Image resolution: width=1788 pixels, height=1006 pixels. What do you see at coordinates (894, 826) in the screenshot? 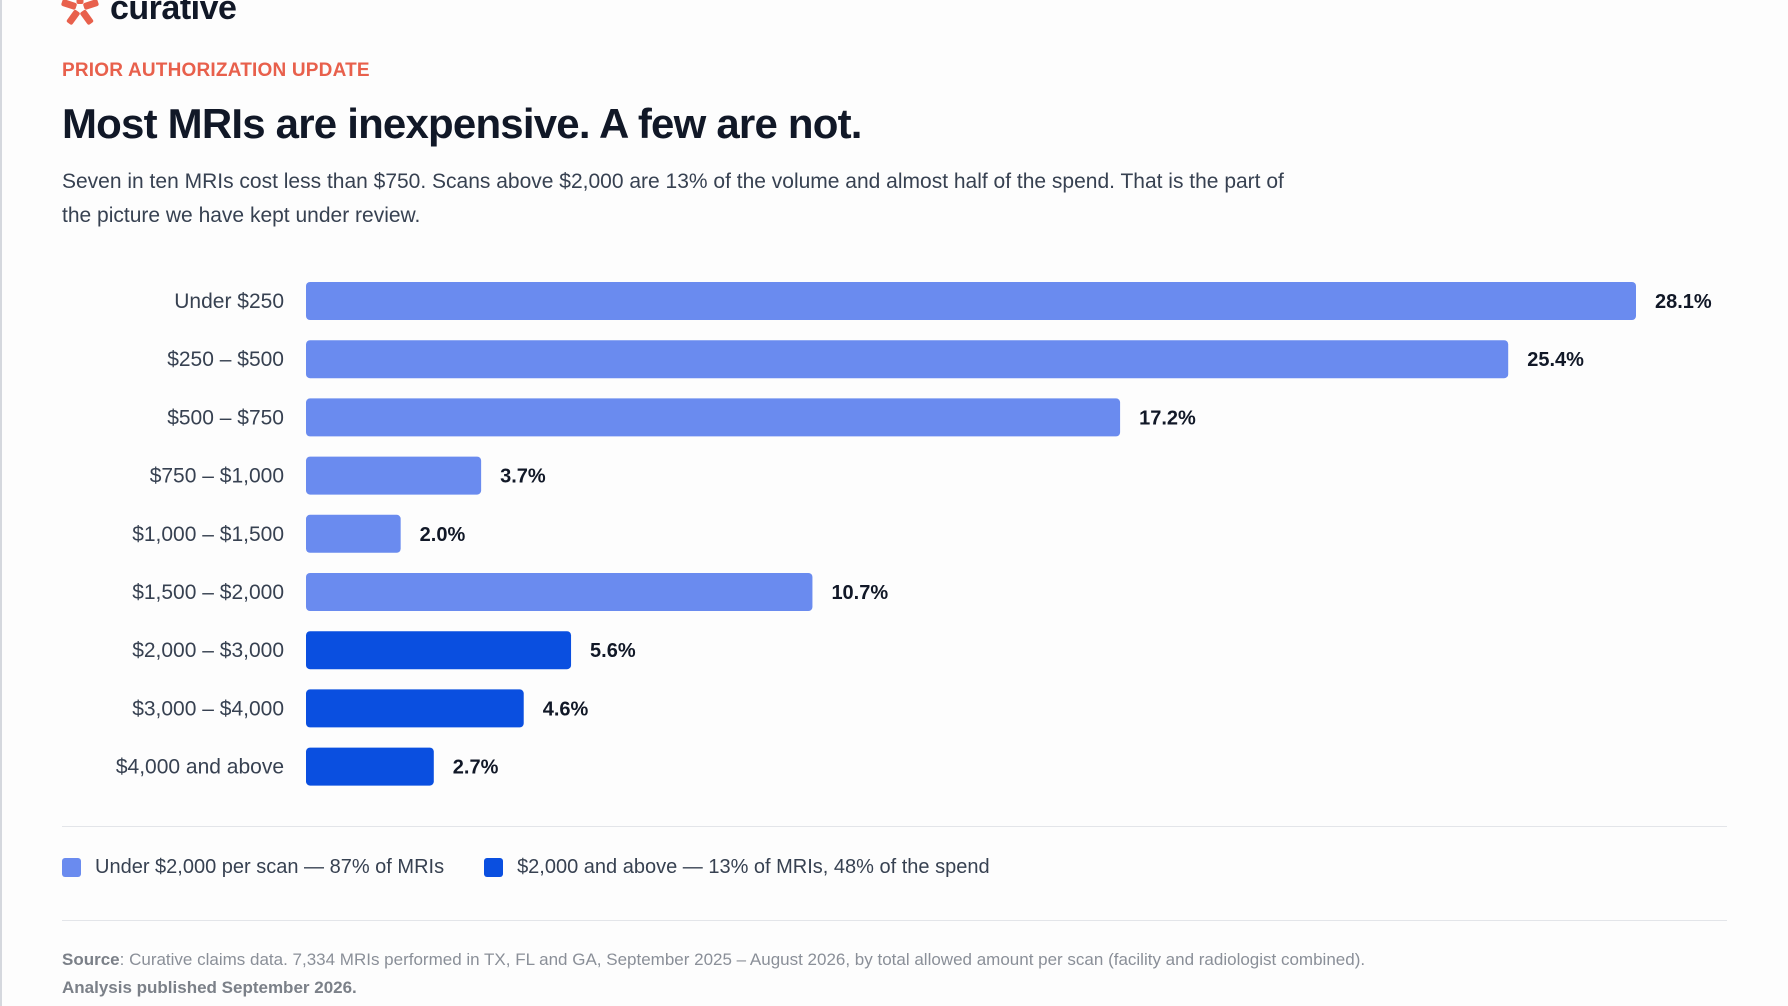
I see `divider-top` at bounding box center [894, 826].